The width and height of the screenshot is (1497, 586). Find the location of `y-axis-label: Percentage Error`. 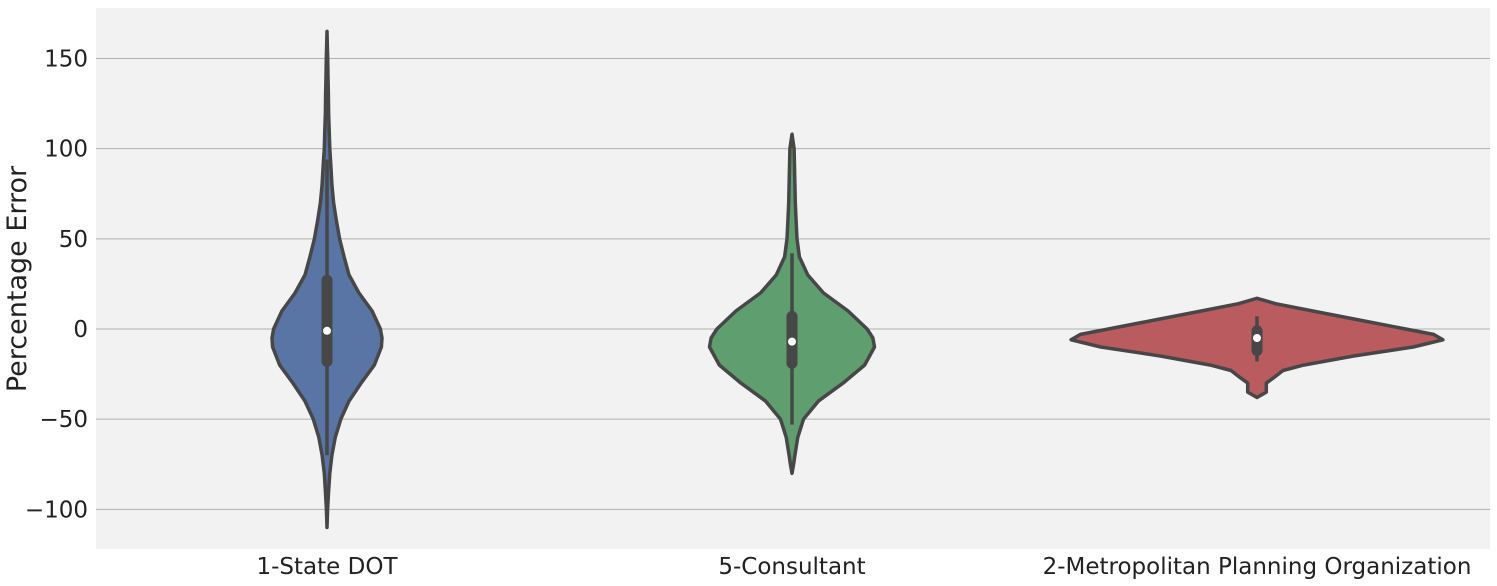

y-axis-label: Percentage Error is located at coordinates (17, 278).